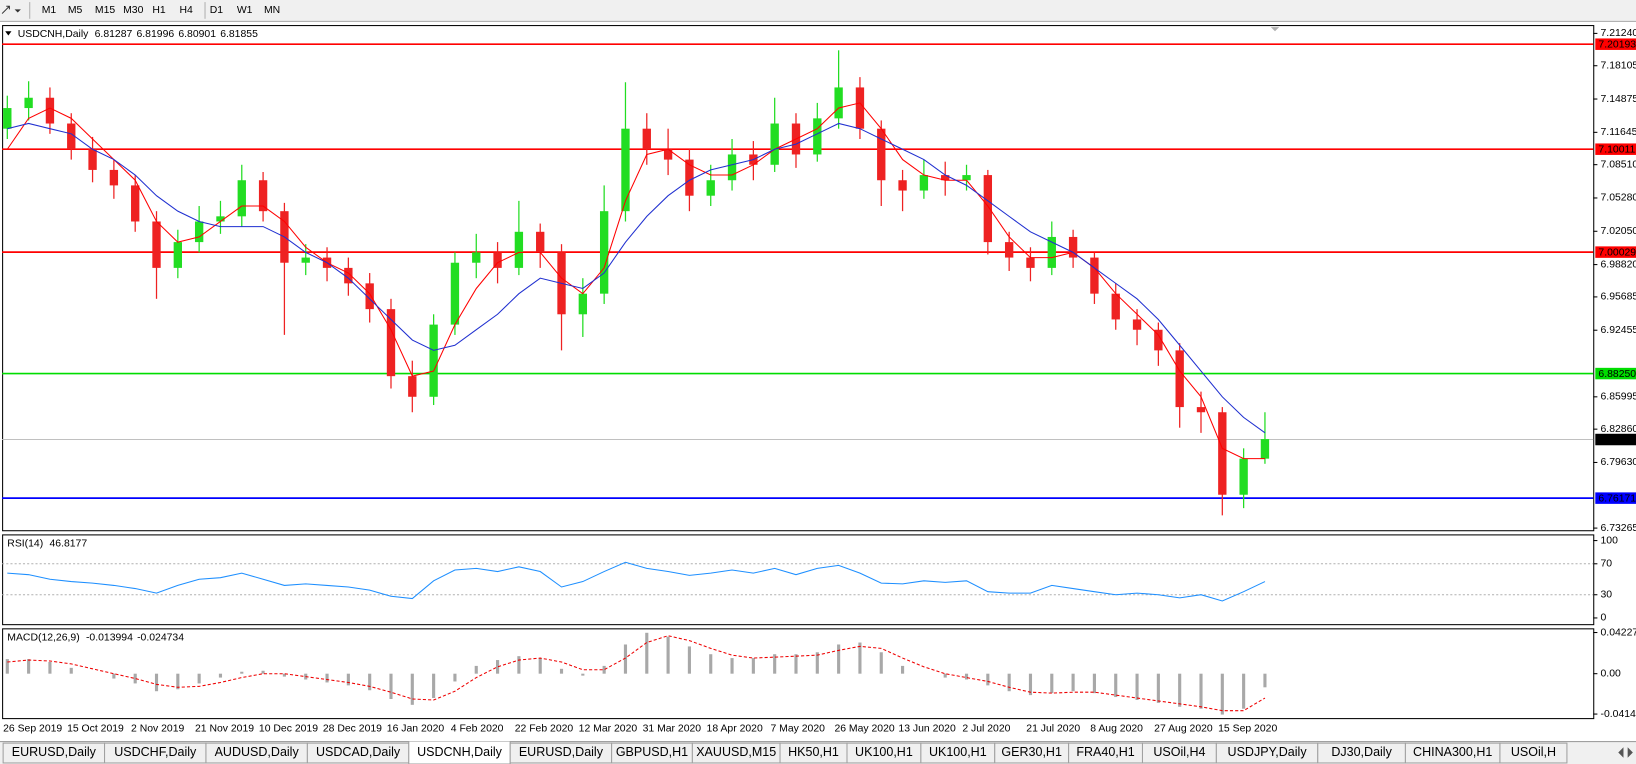 The image size is (1636, 764). I want to click on timeframe-label: M30, so click(133, 10).